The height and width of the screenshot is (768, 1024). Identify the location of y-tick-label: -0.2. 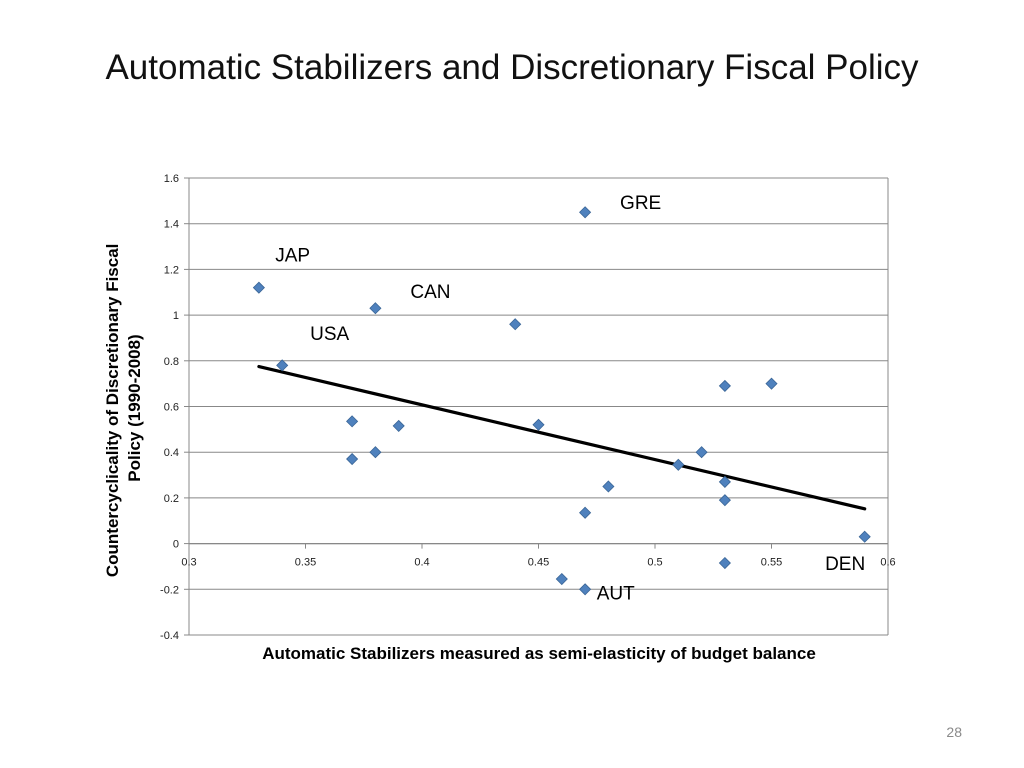
(169, 590).